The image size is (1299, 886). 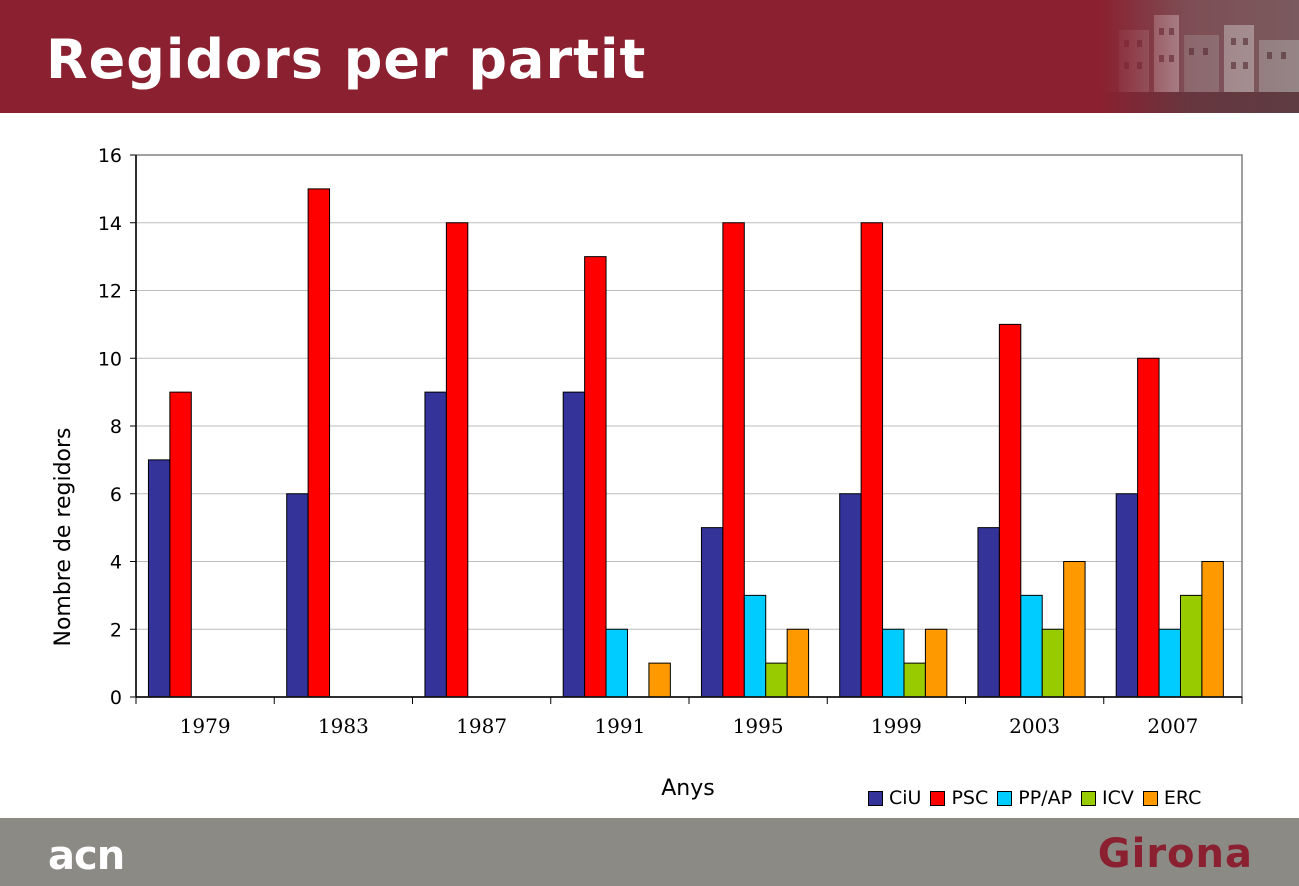 I want to click on bar-ERC-2007, so click(x=1212, y=629).